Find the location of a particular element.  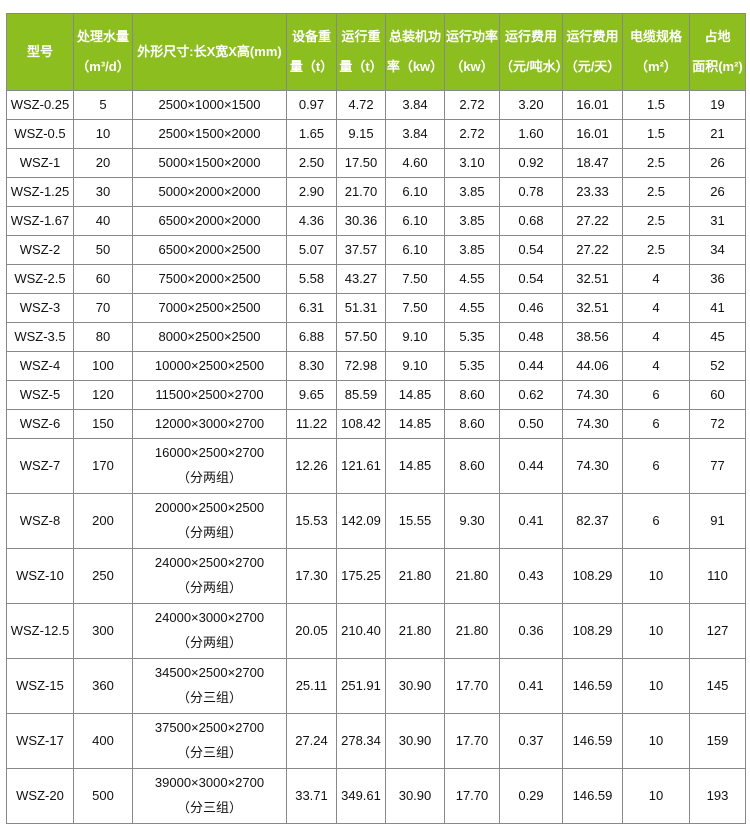

table-cell: 18.47 is located at coordinates (592, 163).